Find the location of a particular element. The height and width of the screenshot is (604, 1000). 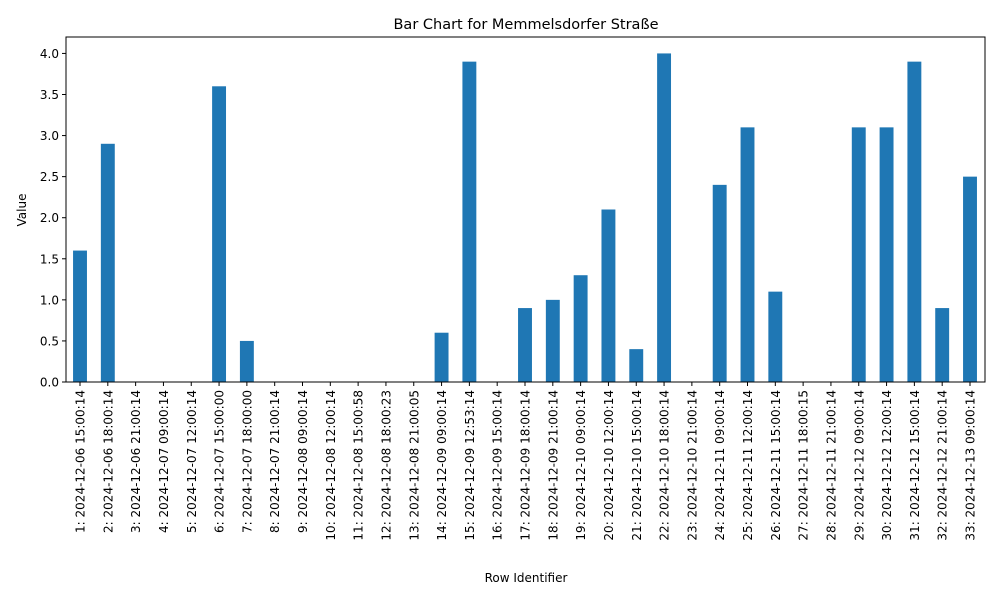

y-tick-label: 2.0 is located at coordinates (49, 218).